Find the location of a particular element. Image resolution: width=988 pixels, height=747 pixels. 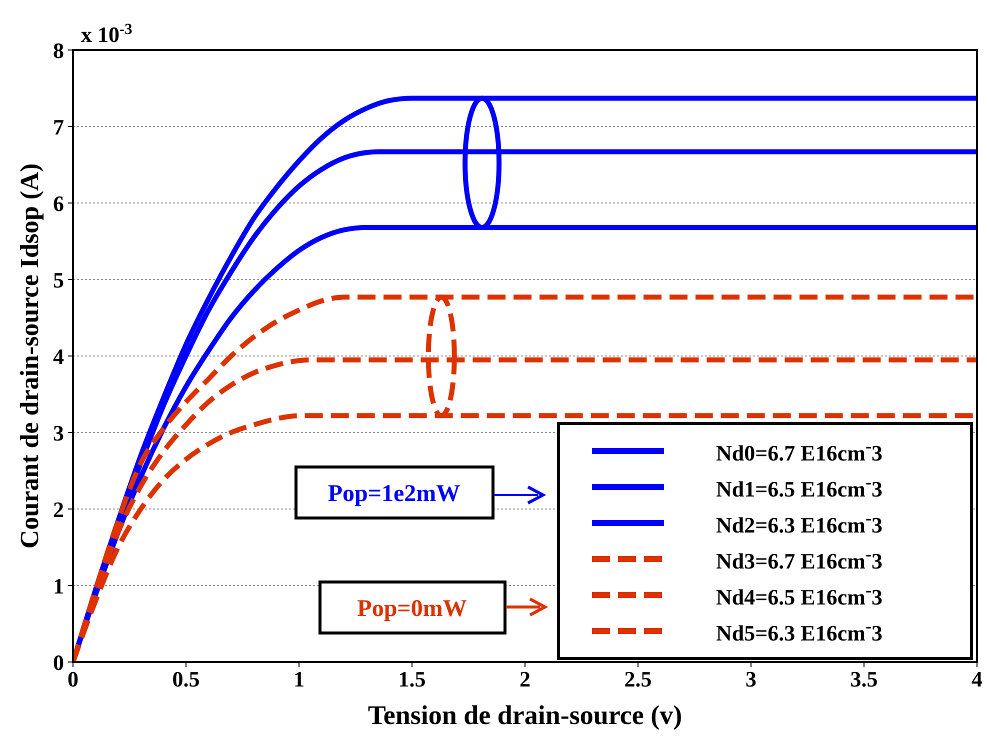

annotation: Pop=0mW is located at coordinates (412, 609).